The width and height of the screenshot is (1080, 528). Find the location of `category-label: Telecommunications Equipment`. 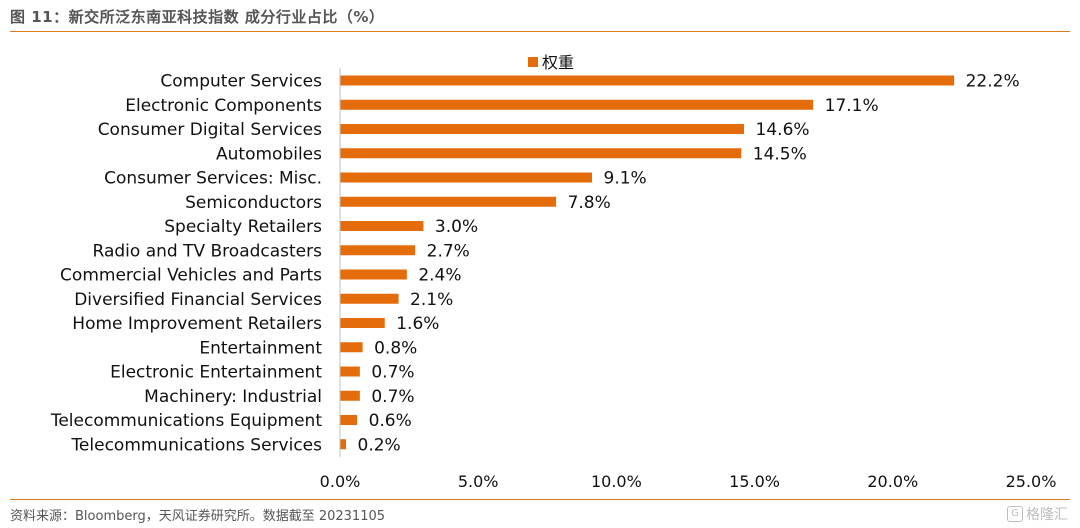

category-label: Telecommunications Equipment is located at coordinates (186, 421).